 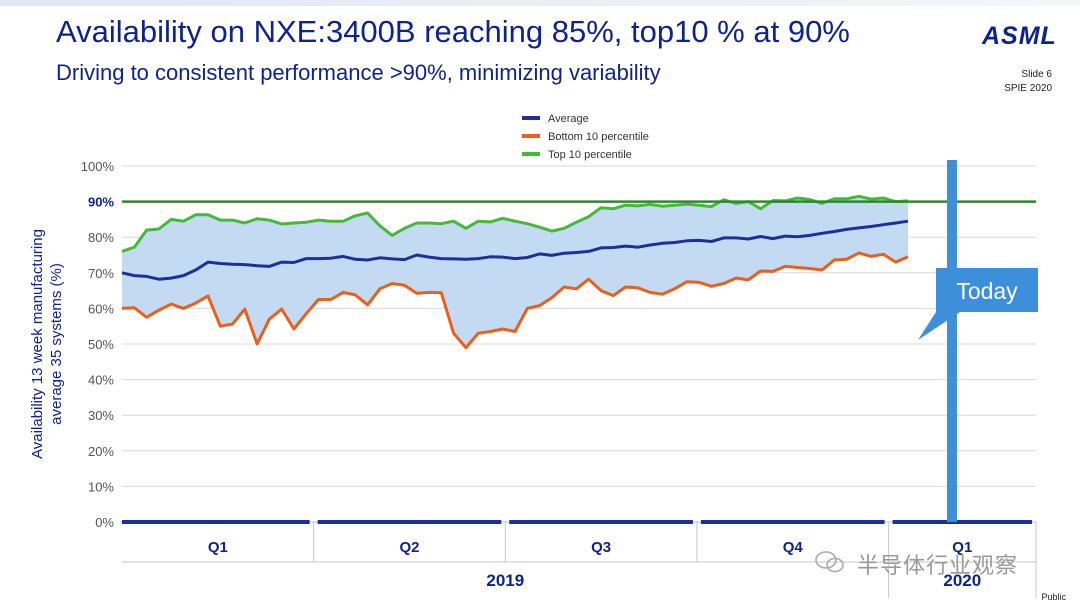 I want to click on watermark-text: 半导体行业观察, so click(x=938, y=565).